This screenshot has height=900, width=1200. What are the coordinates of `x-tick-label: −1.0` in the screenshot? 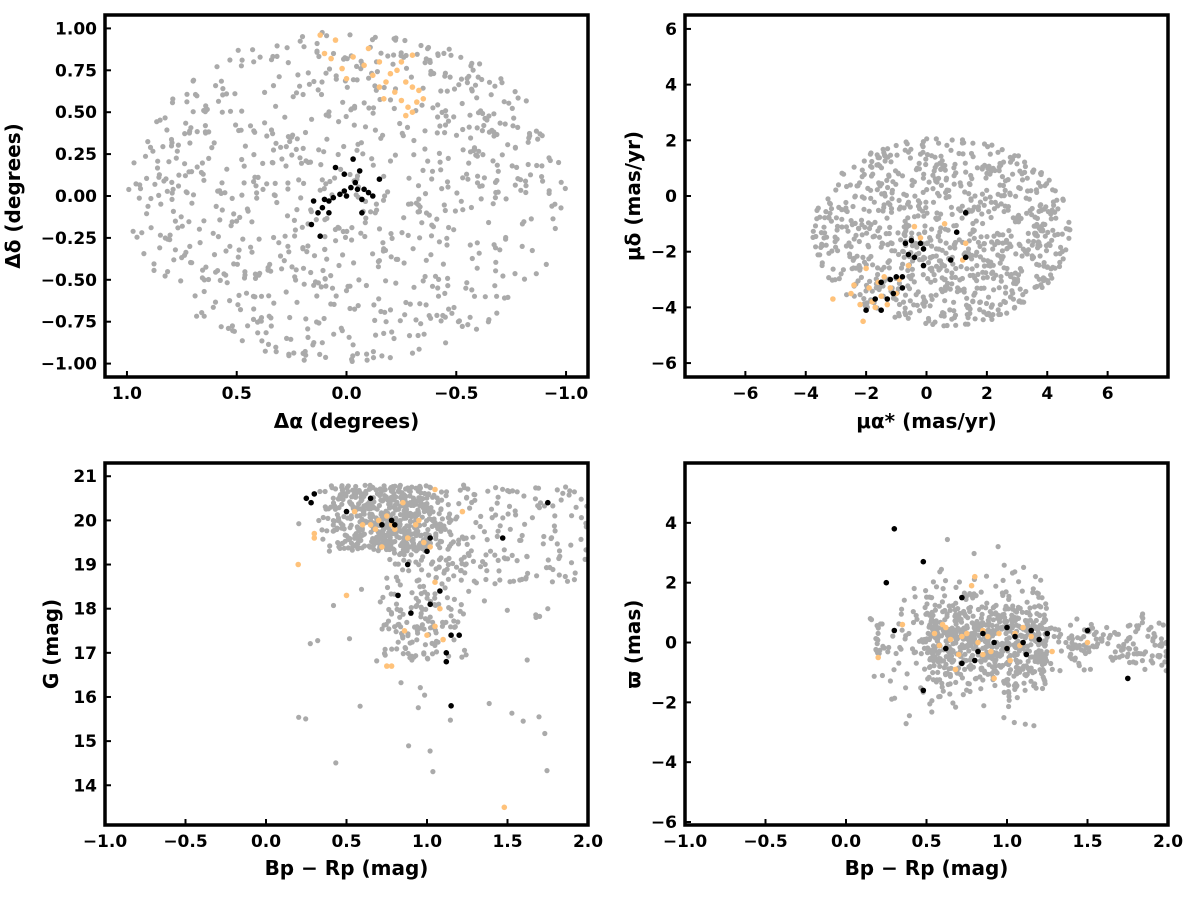 It's located at (685, 842).